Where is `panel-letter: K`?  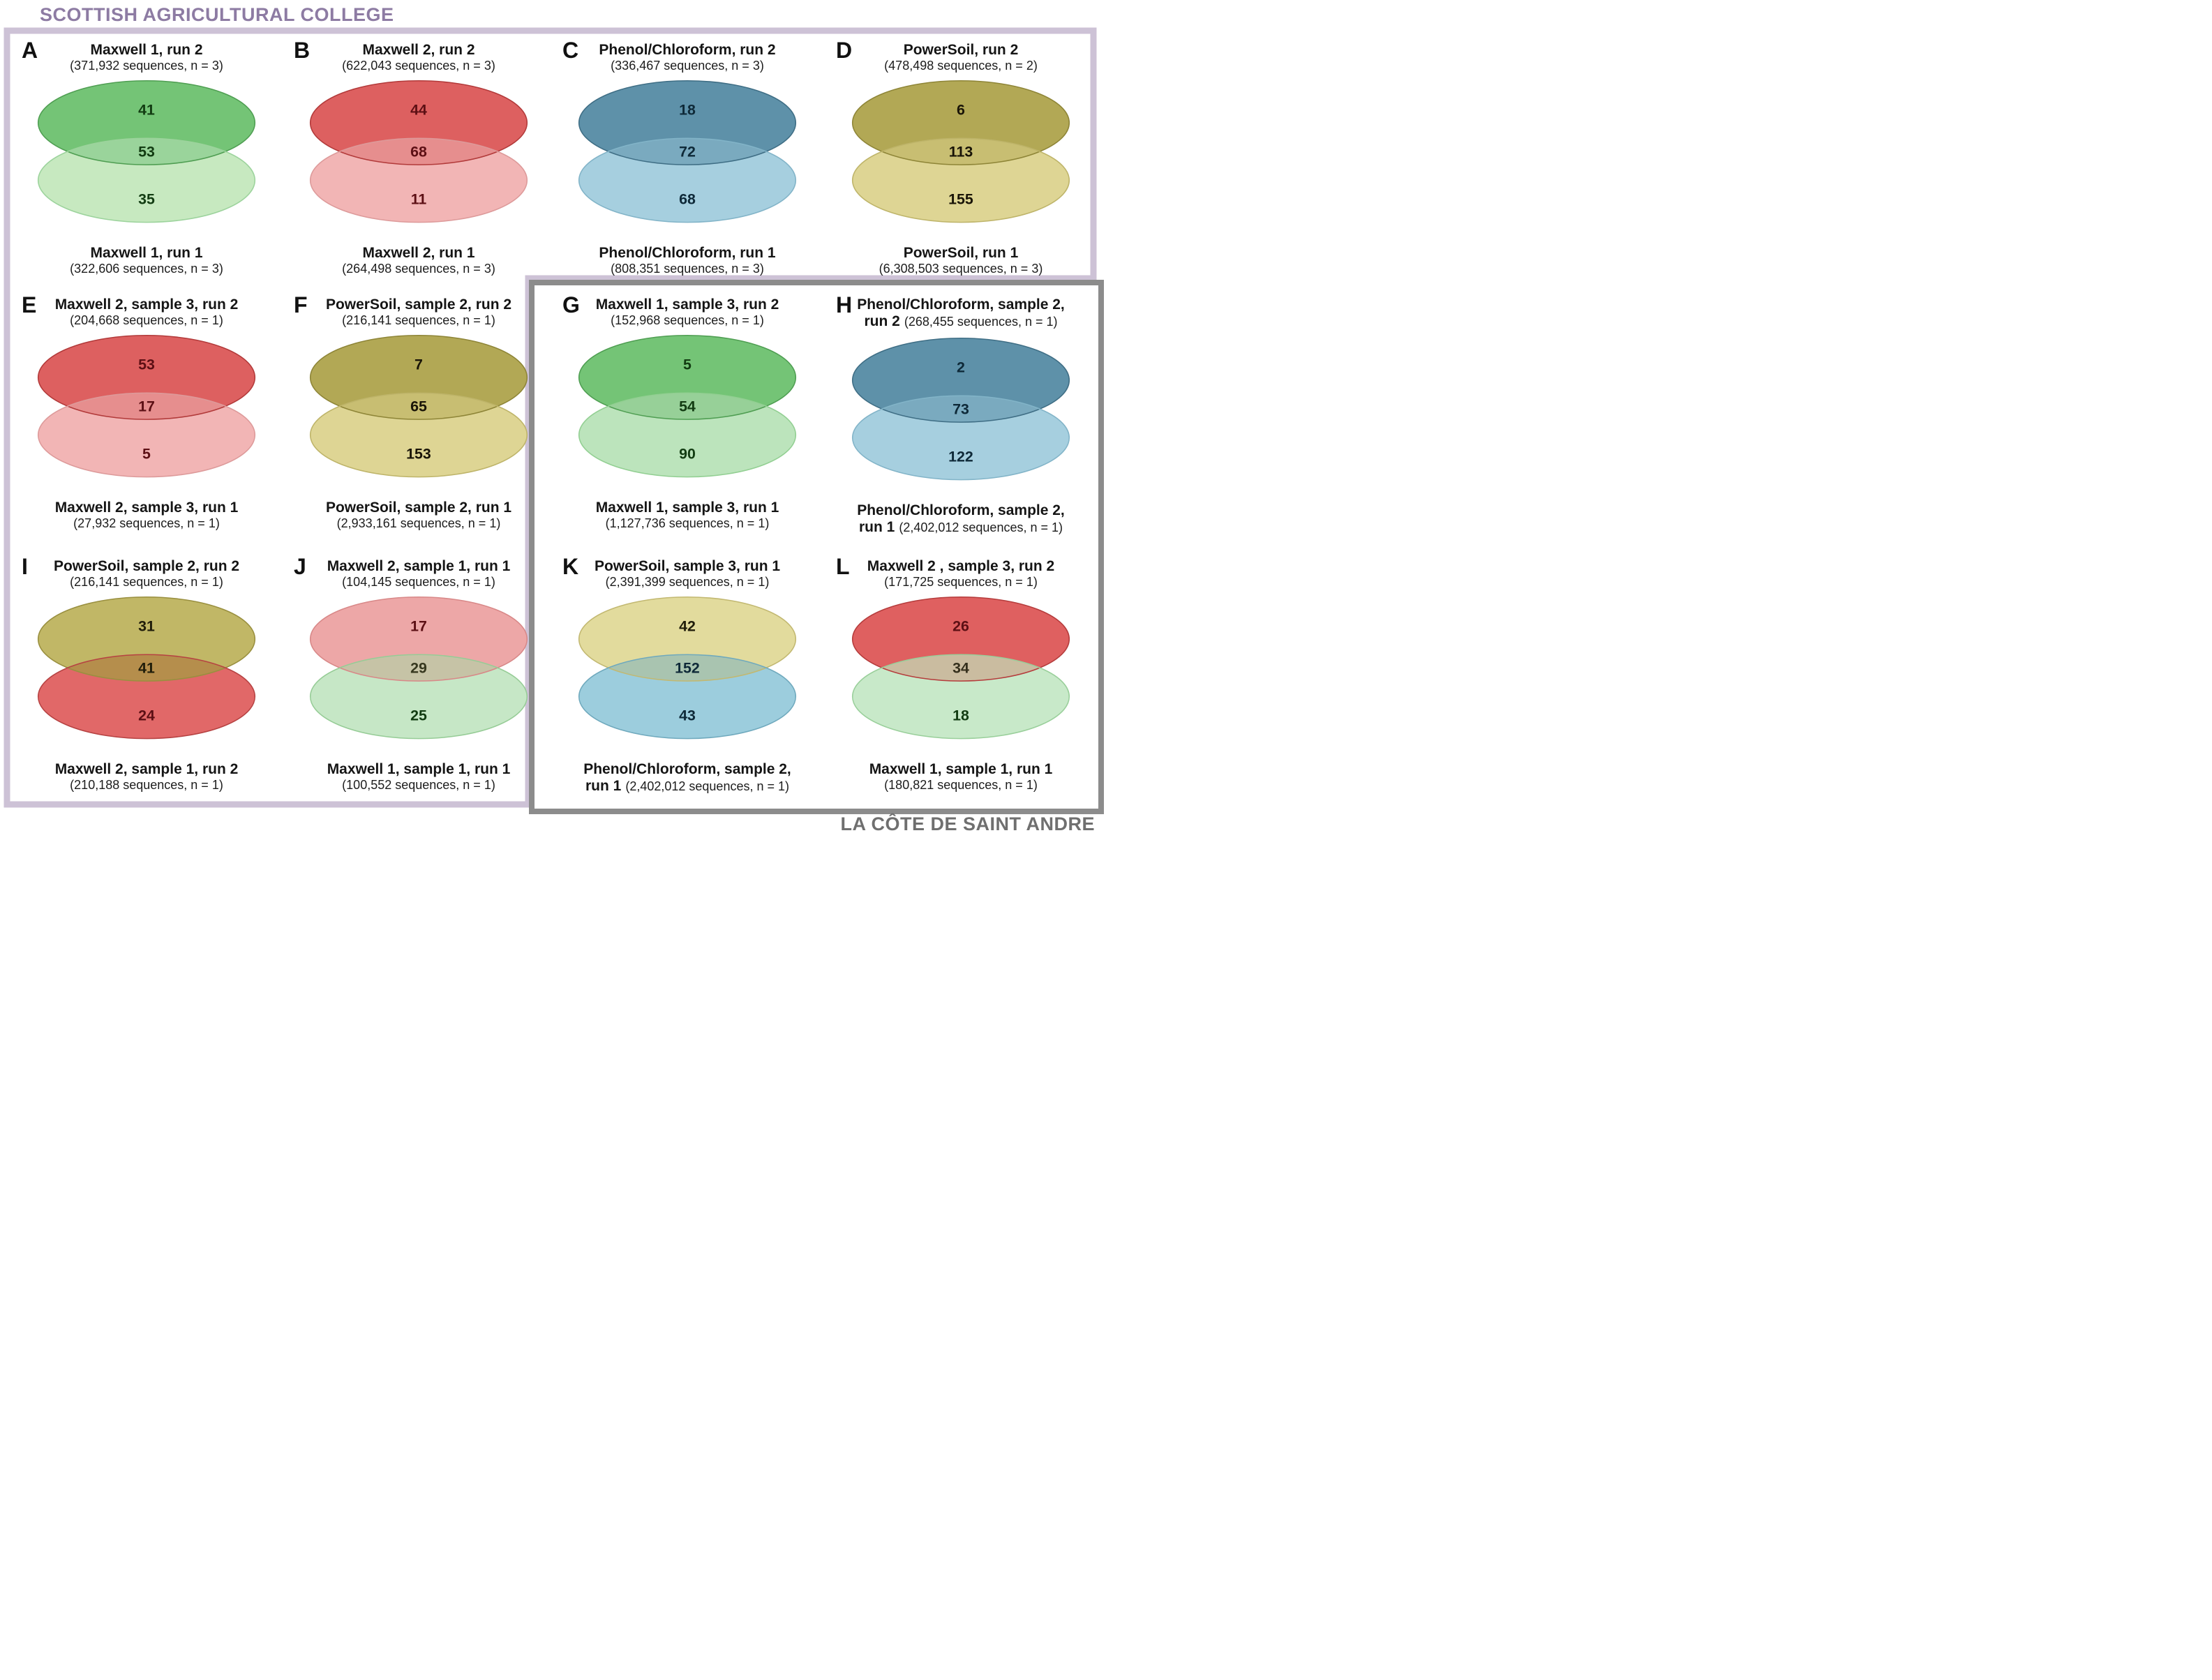
panel-letter: K is located at coordinates (570, 566).